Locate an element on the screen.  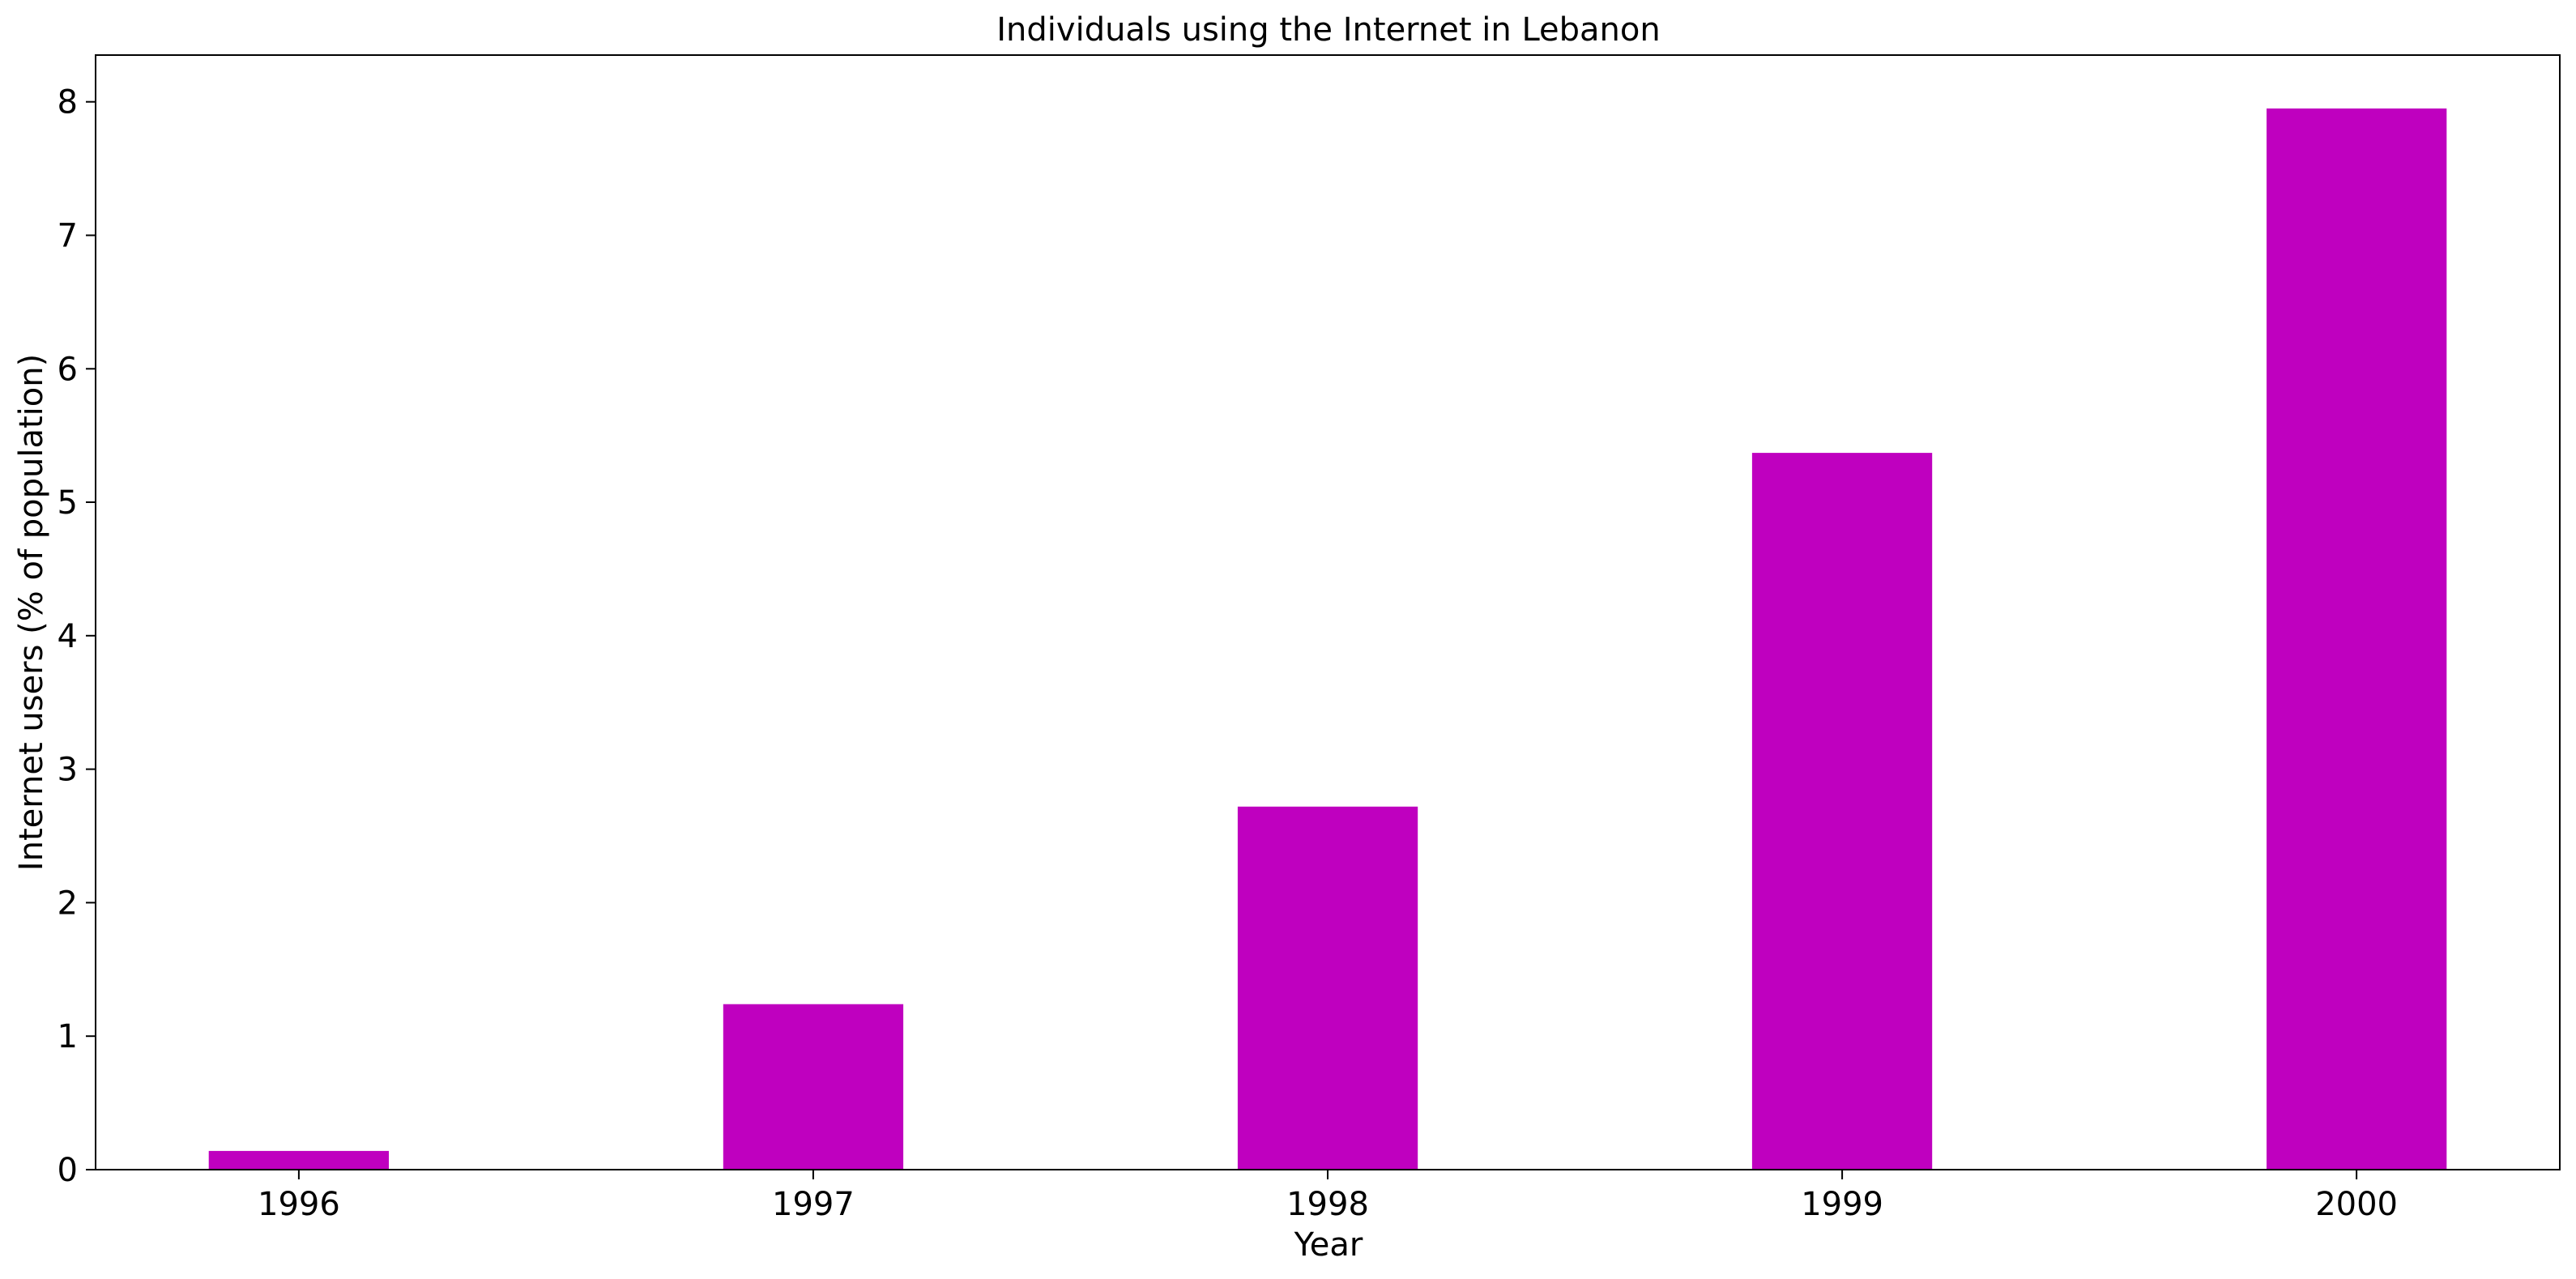
y-tick-label: 6 is located at coordinates (68, 369).